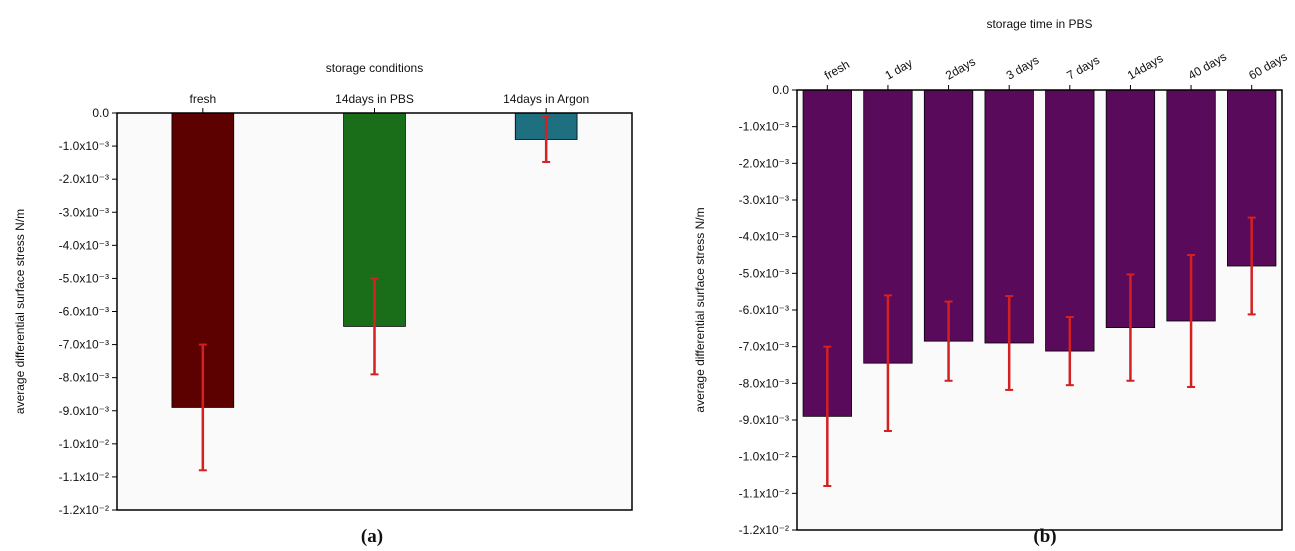 This screenshot has width=1295, height=551. Describe the element at coordinates (372, 536) in the screenshot. I see `caption: (a)` at that location.